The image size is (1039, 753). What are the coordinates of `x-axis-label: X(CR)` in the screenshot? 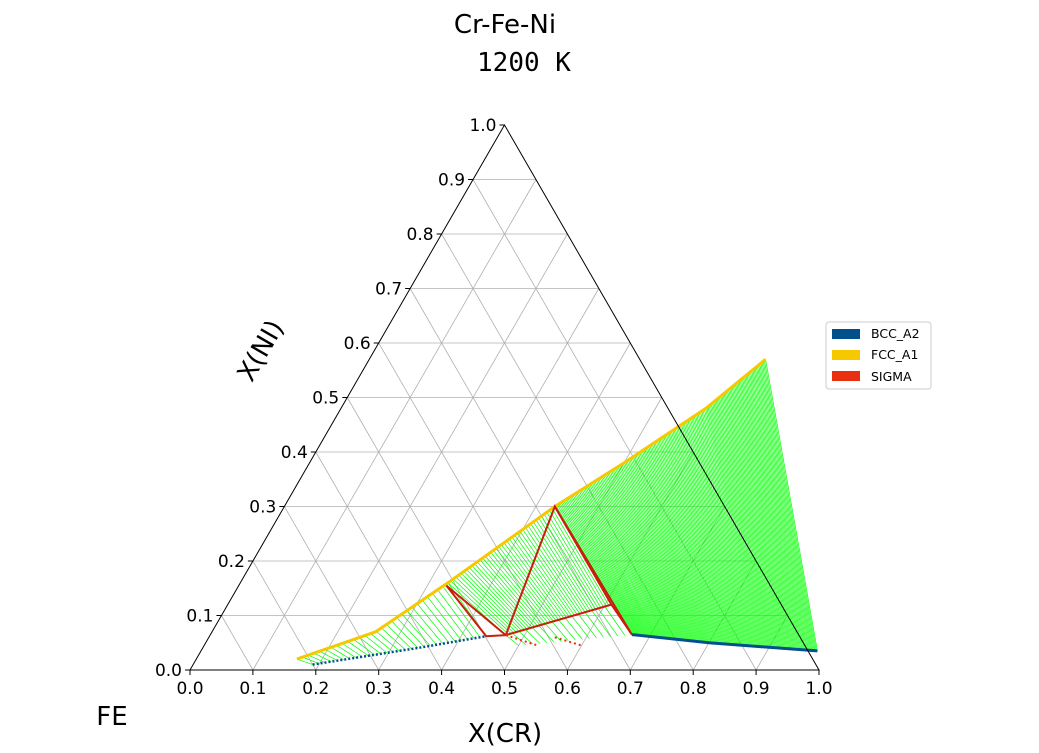 It's located at (505, 734).